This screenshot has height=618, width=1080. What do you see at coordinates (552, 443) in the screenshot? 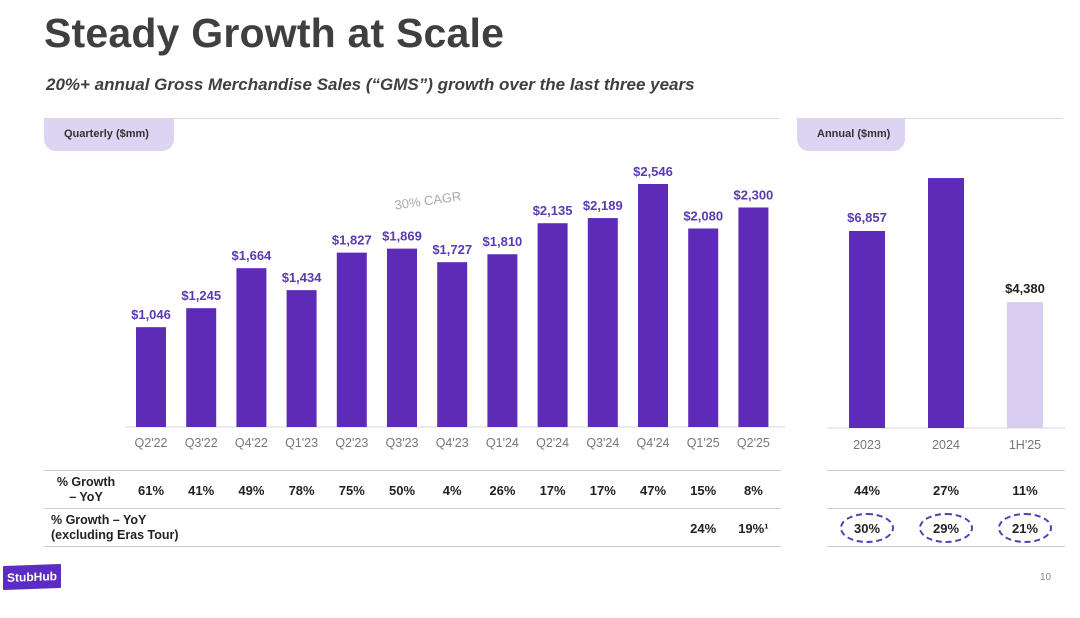
I see `quarterly-tick-label: Q2'24` at bounding box center [552, 443].